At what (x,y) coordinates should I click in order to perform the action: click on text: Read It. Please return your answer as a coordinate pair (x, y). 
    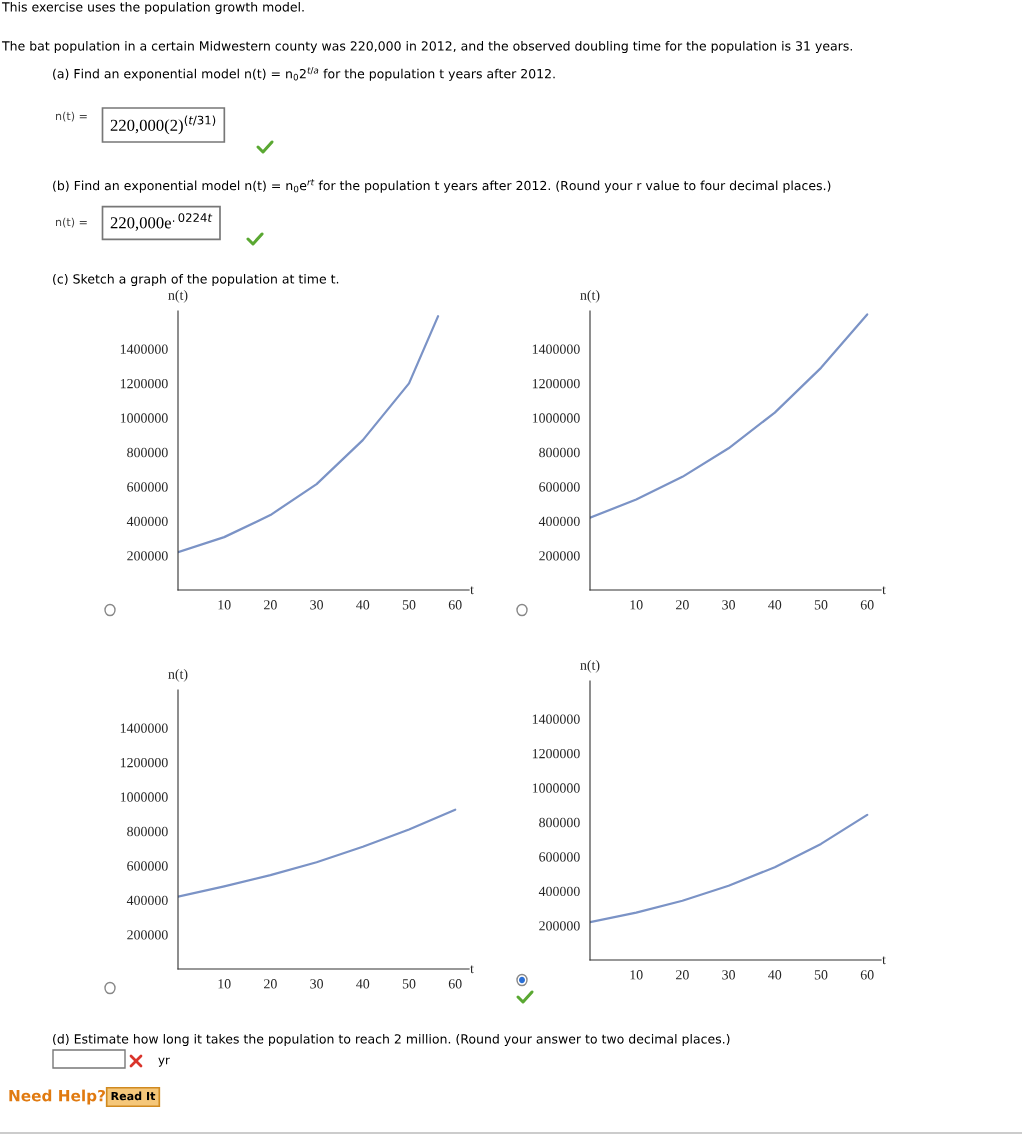
    Looking at the image, I should click on (133, 1096).